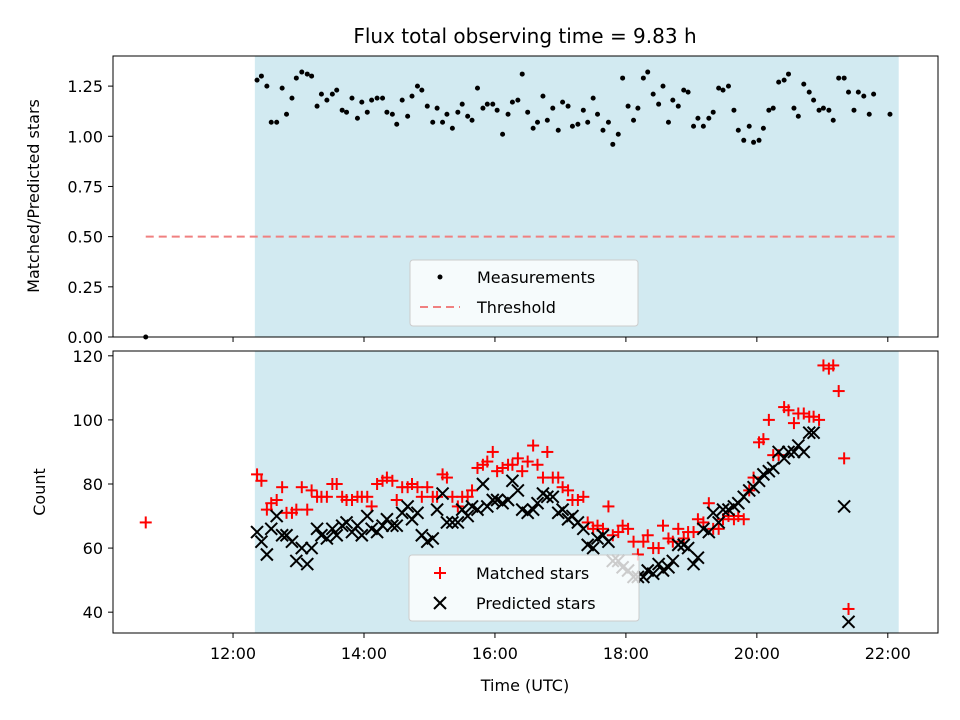  I want to click on top-legend-box, so click(524, 293).